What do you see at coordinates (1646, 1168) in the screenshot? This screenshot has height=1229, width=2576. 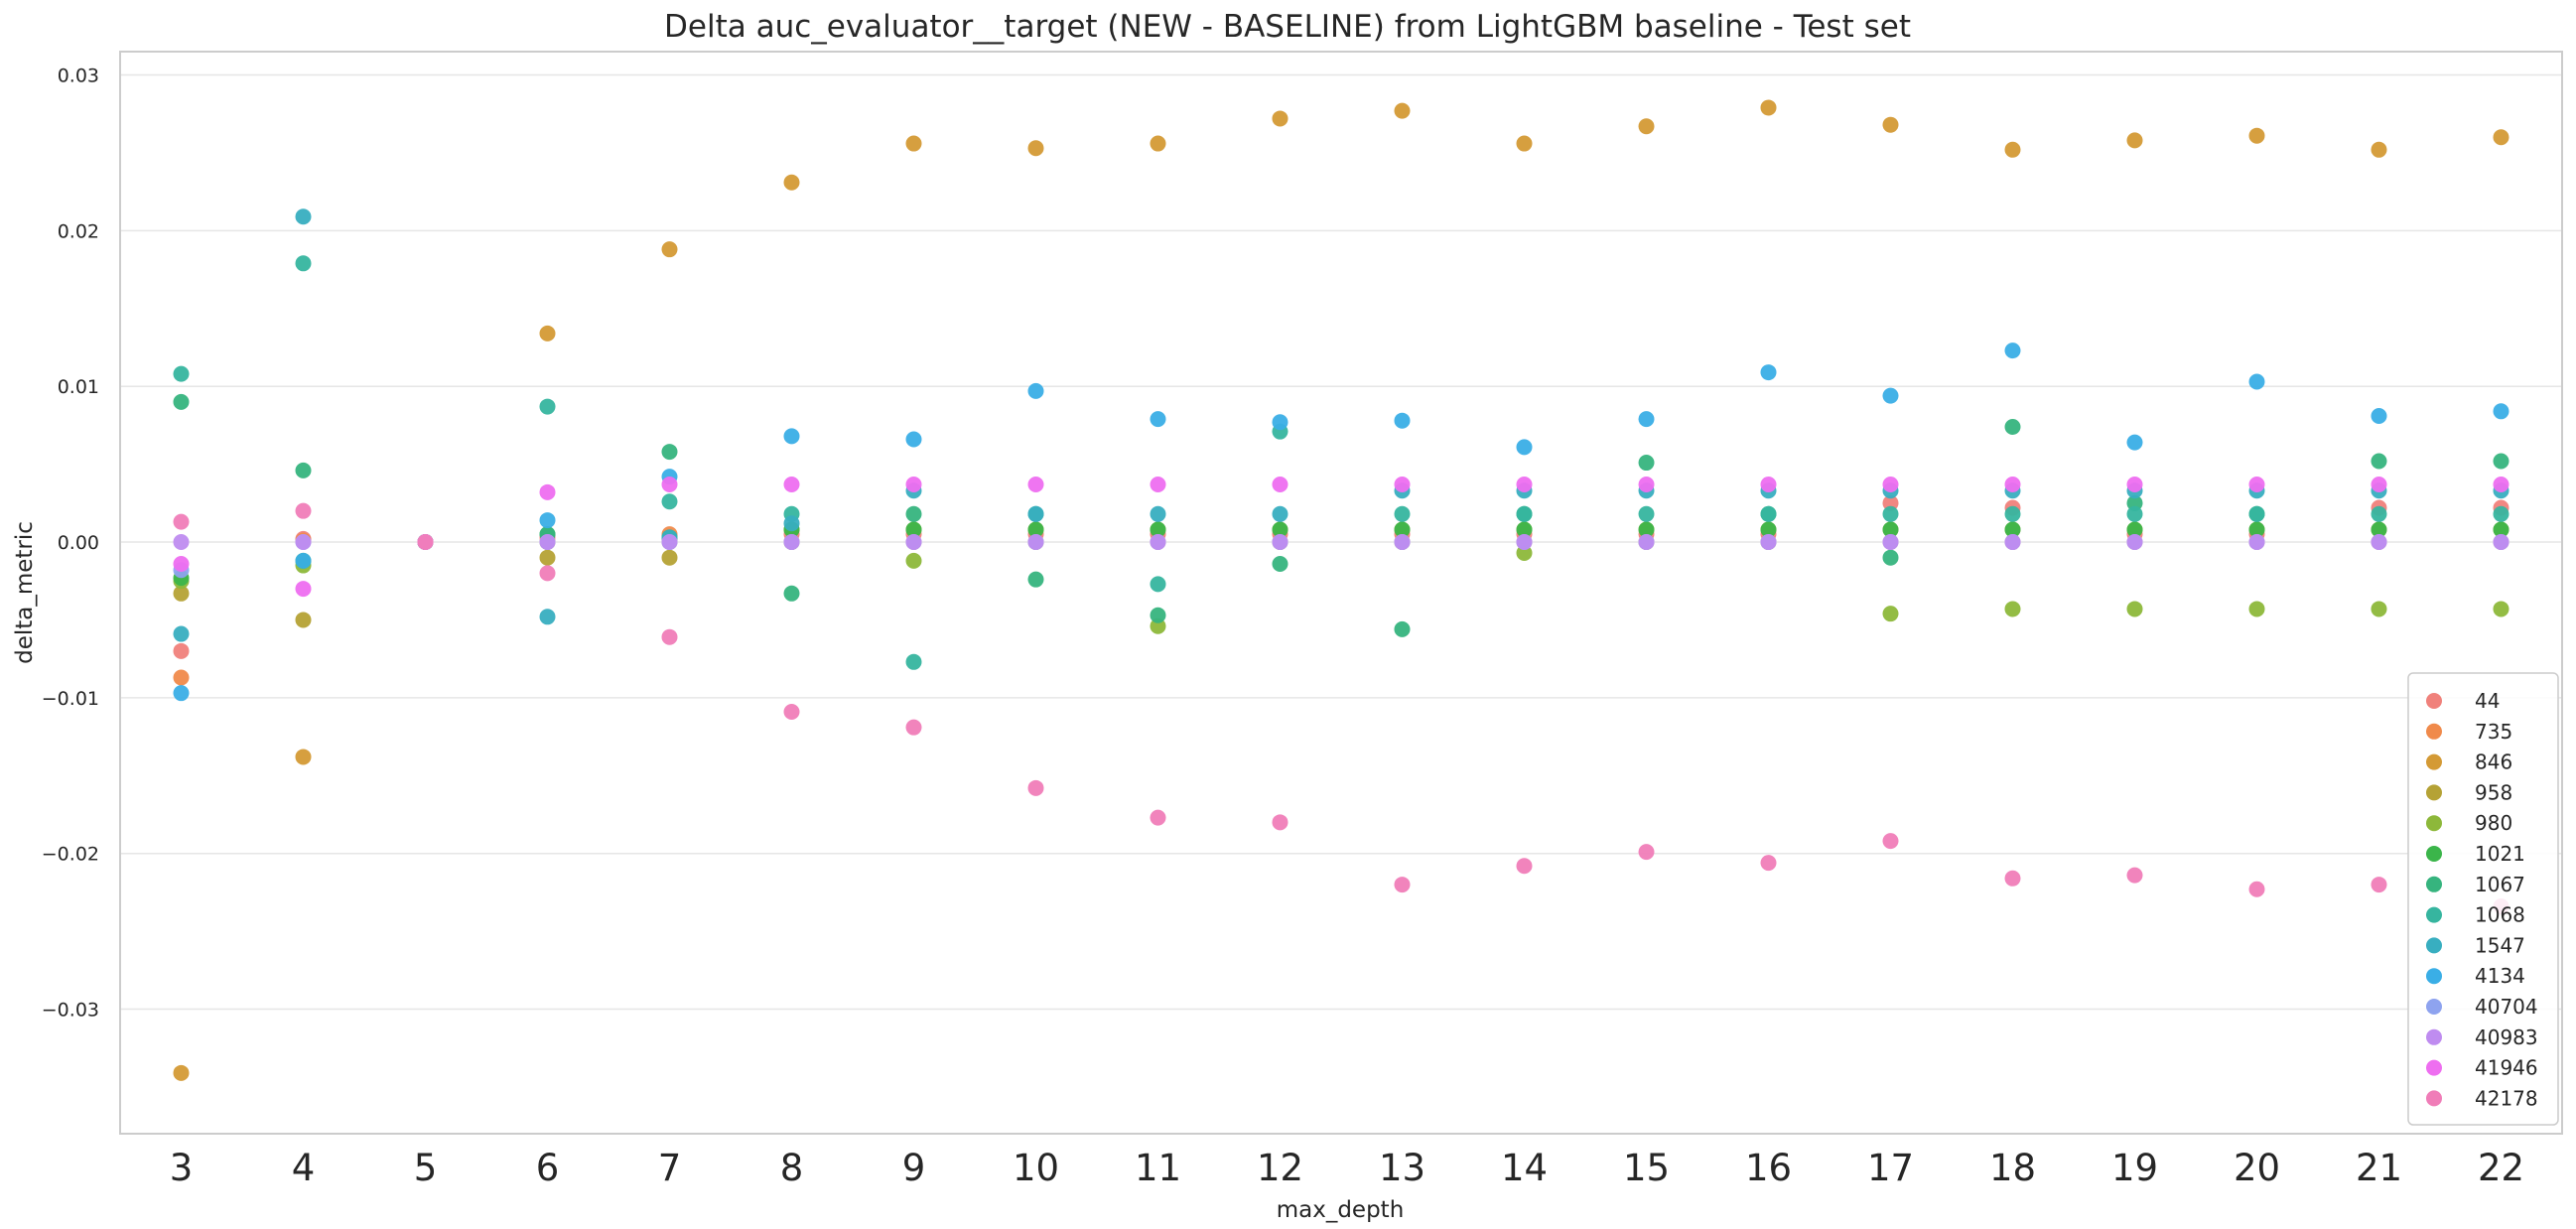 I see `x-tick-label: 15` at bounding box center [1646, 1168].